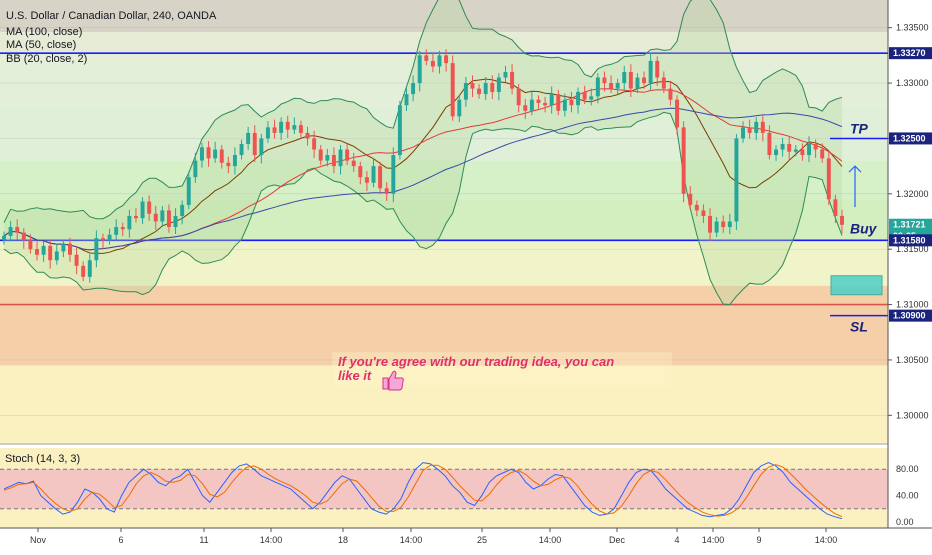 This screenshot has width=932, height=555. Describe the element at coordinates (912, 194) in the screenshot. I see `price-tick-label: 1.32000` at that location.